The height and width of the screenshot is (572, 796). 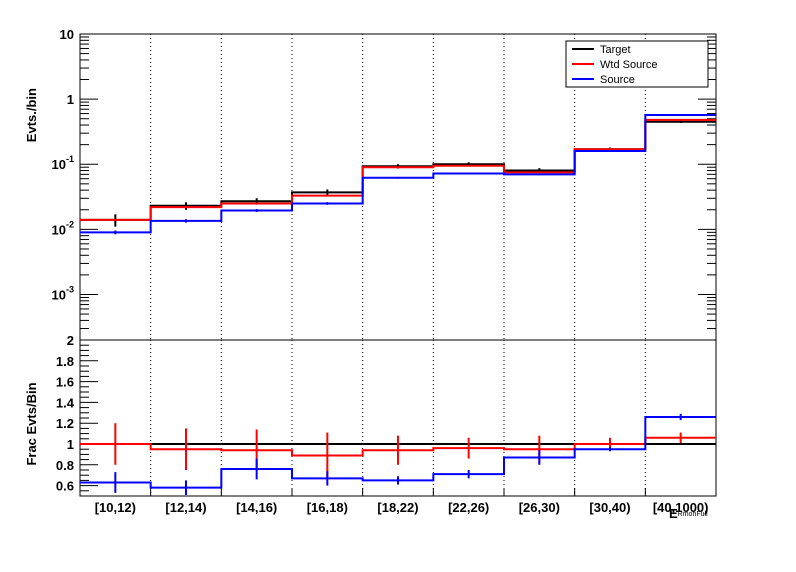 What do you see at coordinates (70, 444) in the screenshot?
I see `bottom-y-tick-label: 1` at bounding box center [70, 444].